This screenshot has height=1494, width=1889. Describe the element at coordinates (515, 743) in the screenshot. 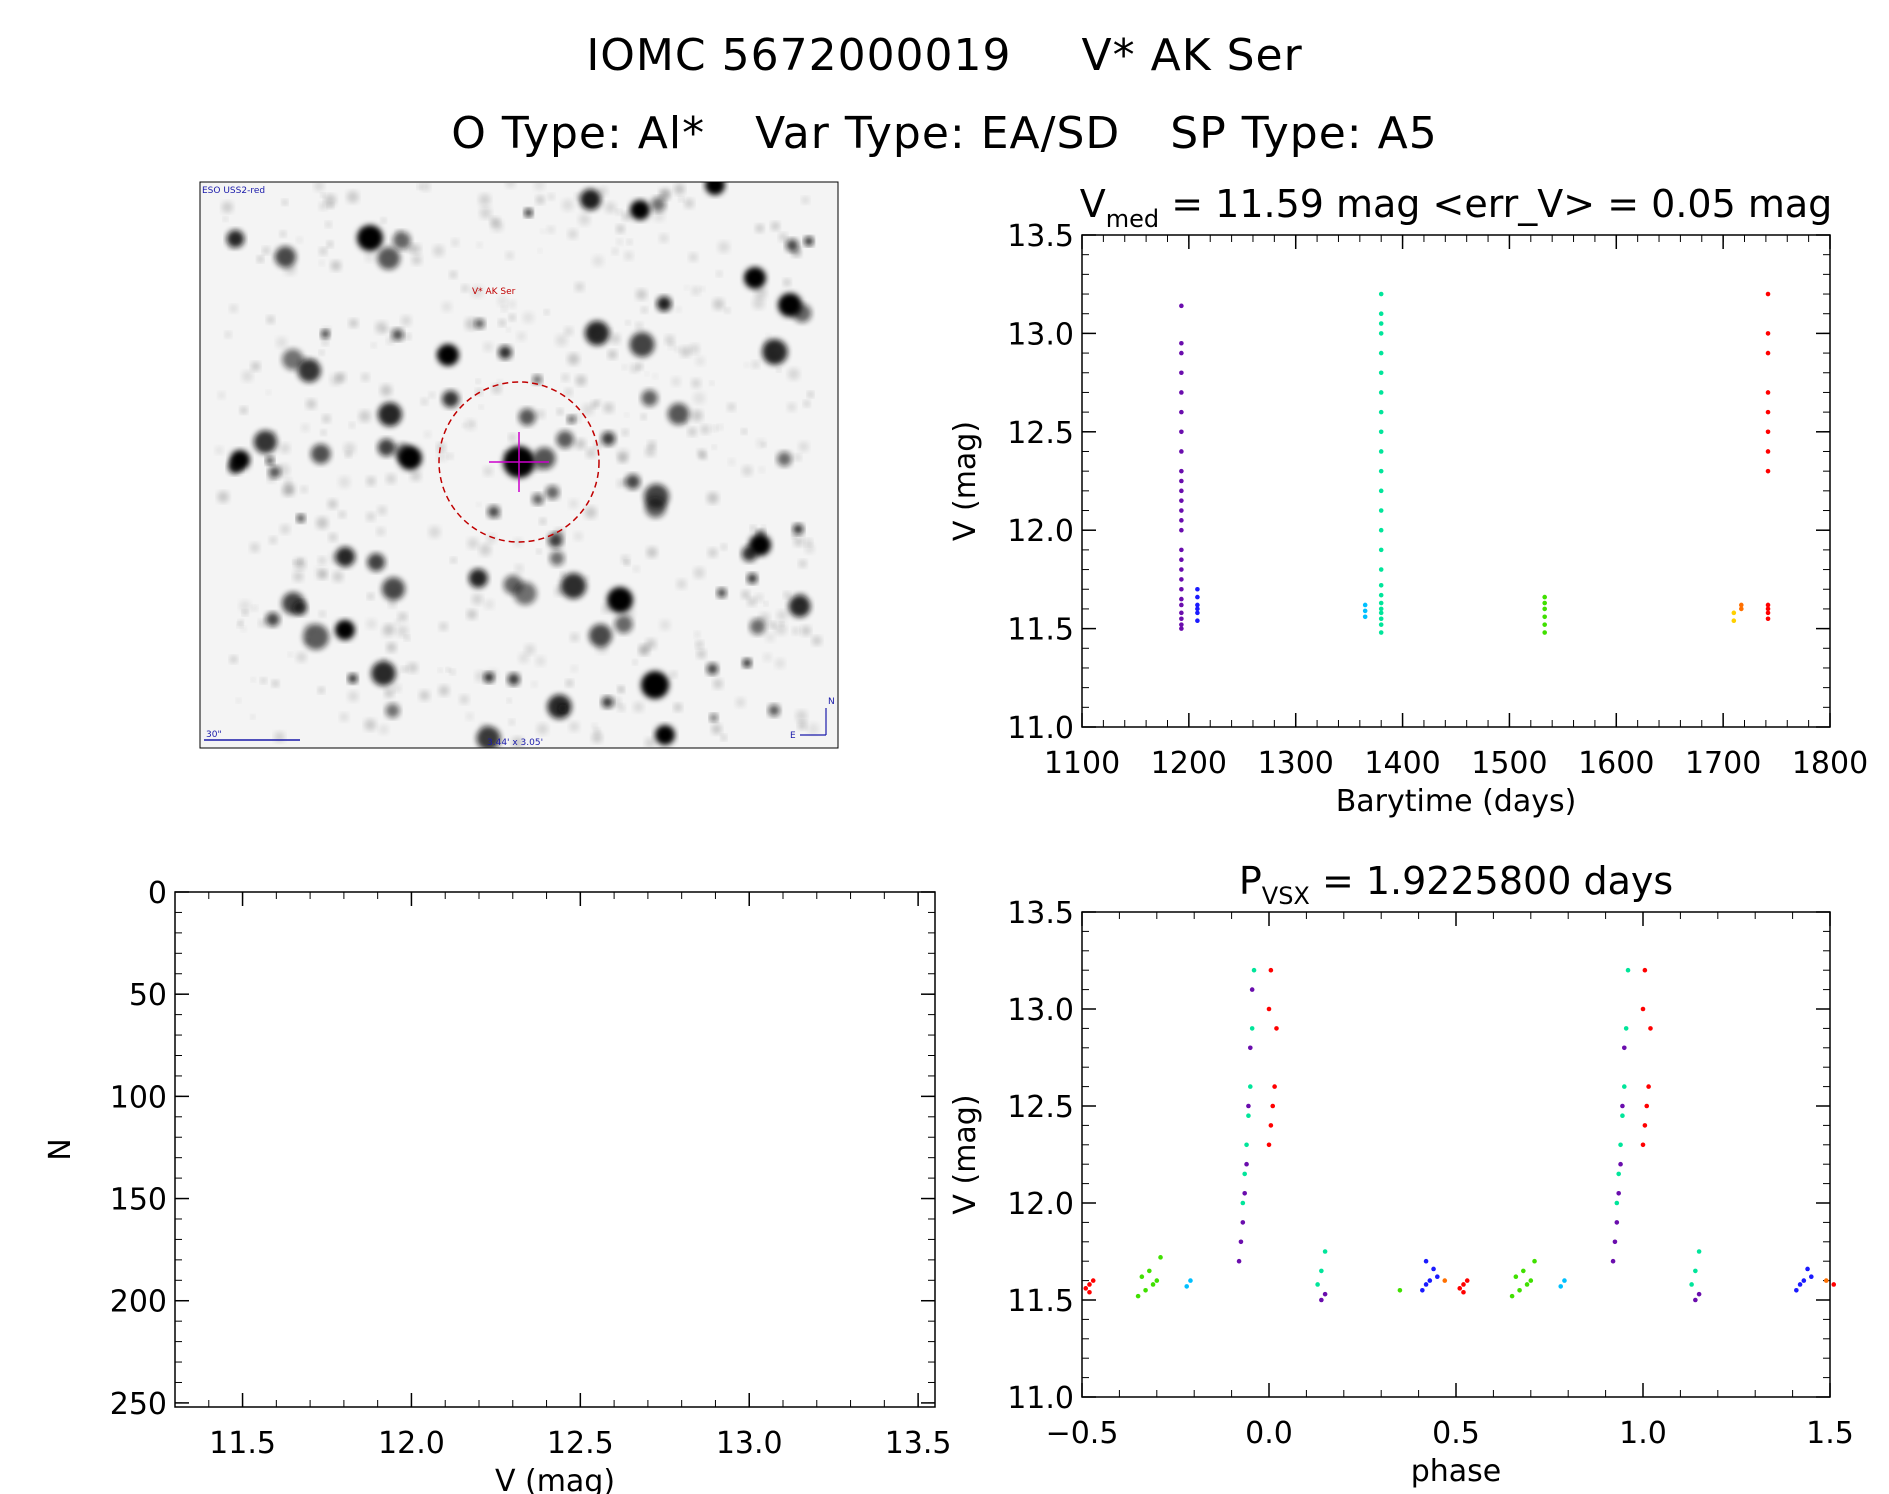

I see `finder-size-label: 3.44' x 3.05'` at that location.